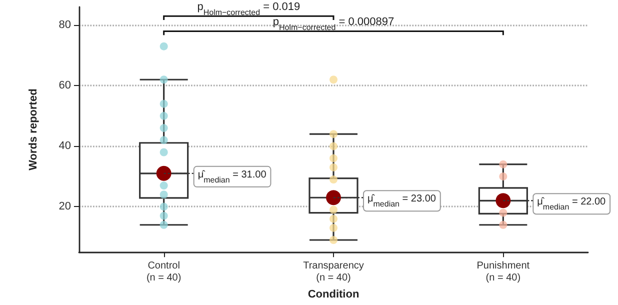 The width and height of the screenshot is (618, 305). Describe the element at coordinates (164, 272) in the screenshot. I see `x-tick-label: Control (n = 40)` at that location.